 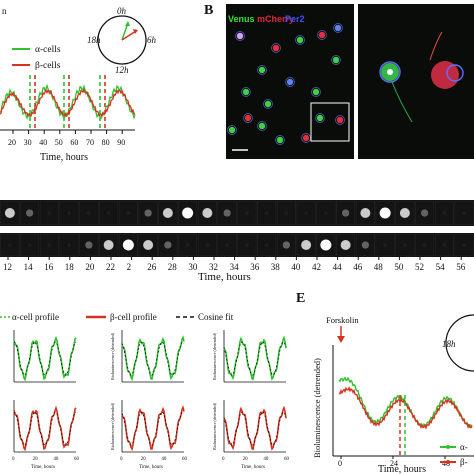 What do you see at coordinates (28, 267) in the screenshot?
I see `filmstrip-tick-label: 14` at bounding box center [28, 267].